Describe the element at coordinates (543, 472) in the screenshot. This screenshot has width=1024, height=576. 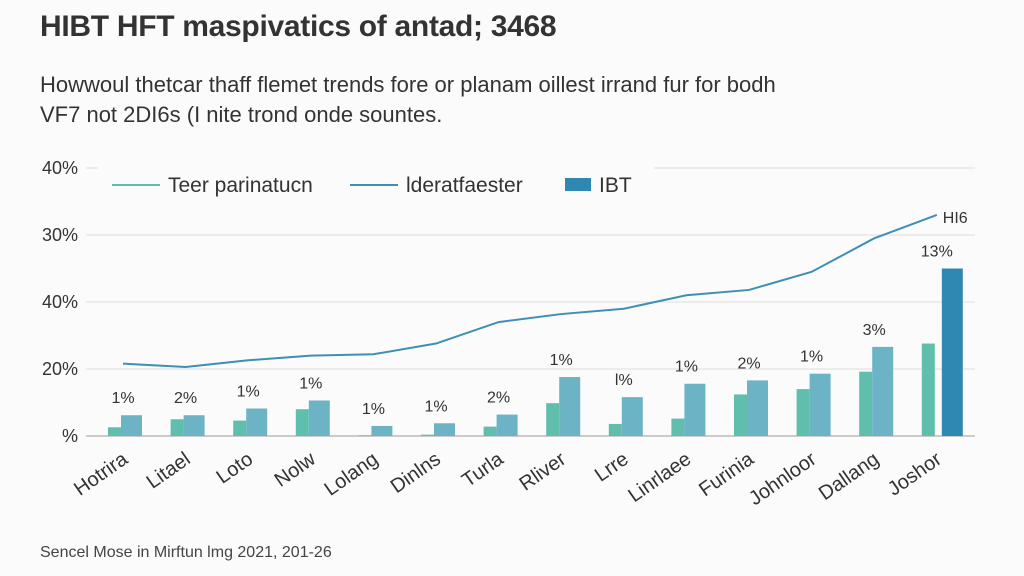
I see `category-label: Rliver` at that location.